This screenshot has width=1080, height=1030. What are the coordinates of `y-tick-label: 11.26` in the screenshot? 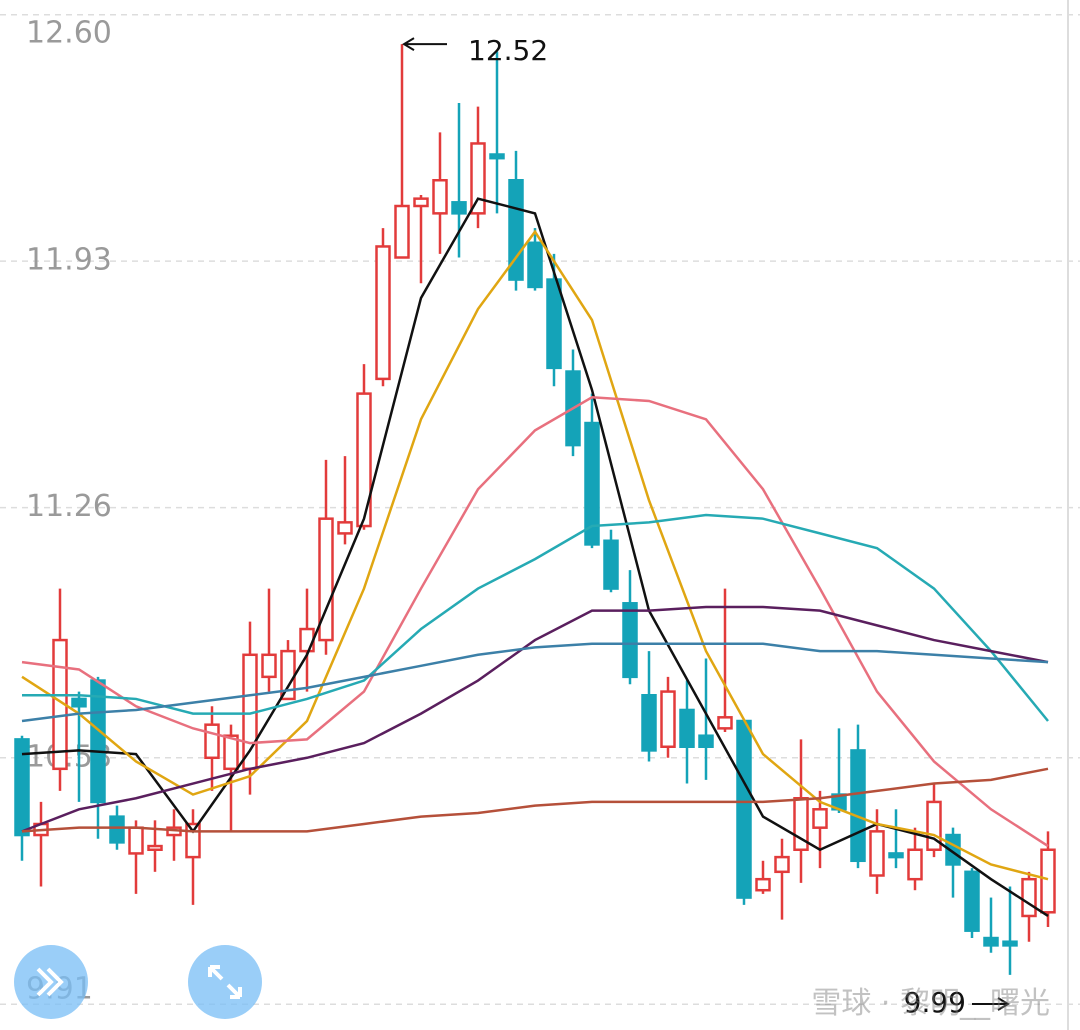 It's located at (69, 506).